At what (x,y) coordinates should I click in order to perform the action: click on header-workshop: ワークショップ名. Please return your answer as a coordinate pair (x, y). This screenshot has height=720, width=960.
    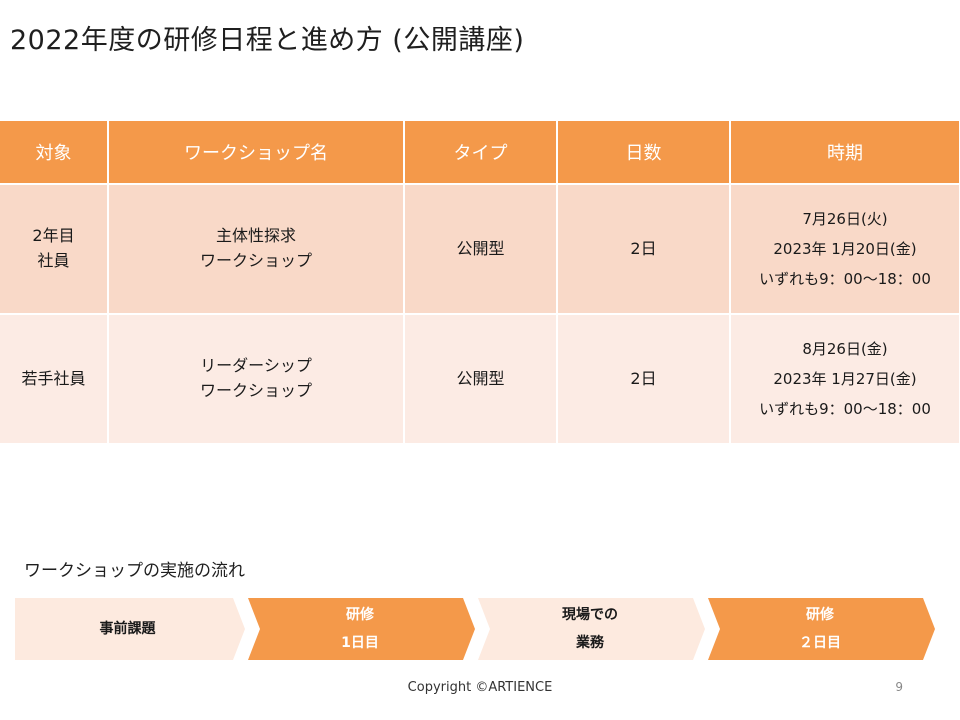
    Looking at the image, I should click on (256, 153).